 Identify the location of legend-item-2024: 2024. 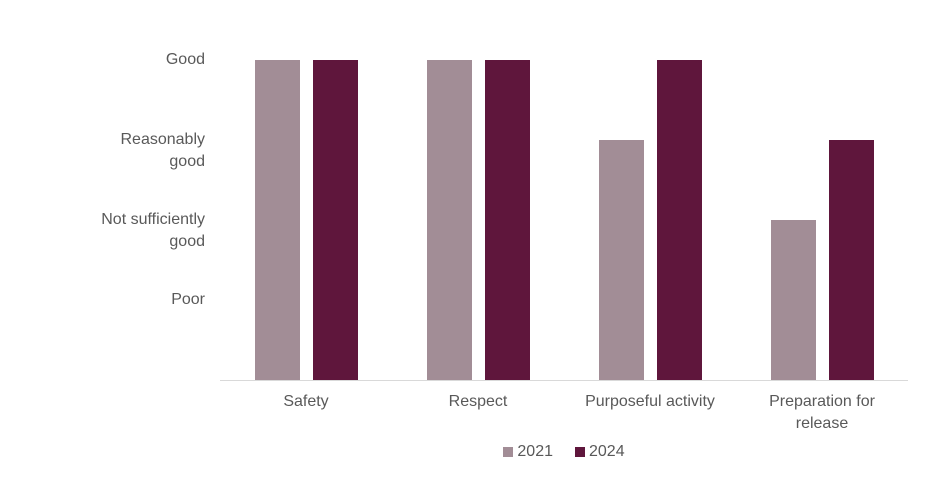
(600, 452).